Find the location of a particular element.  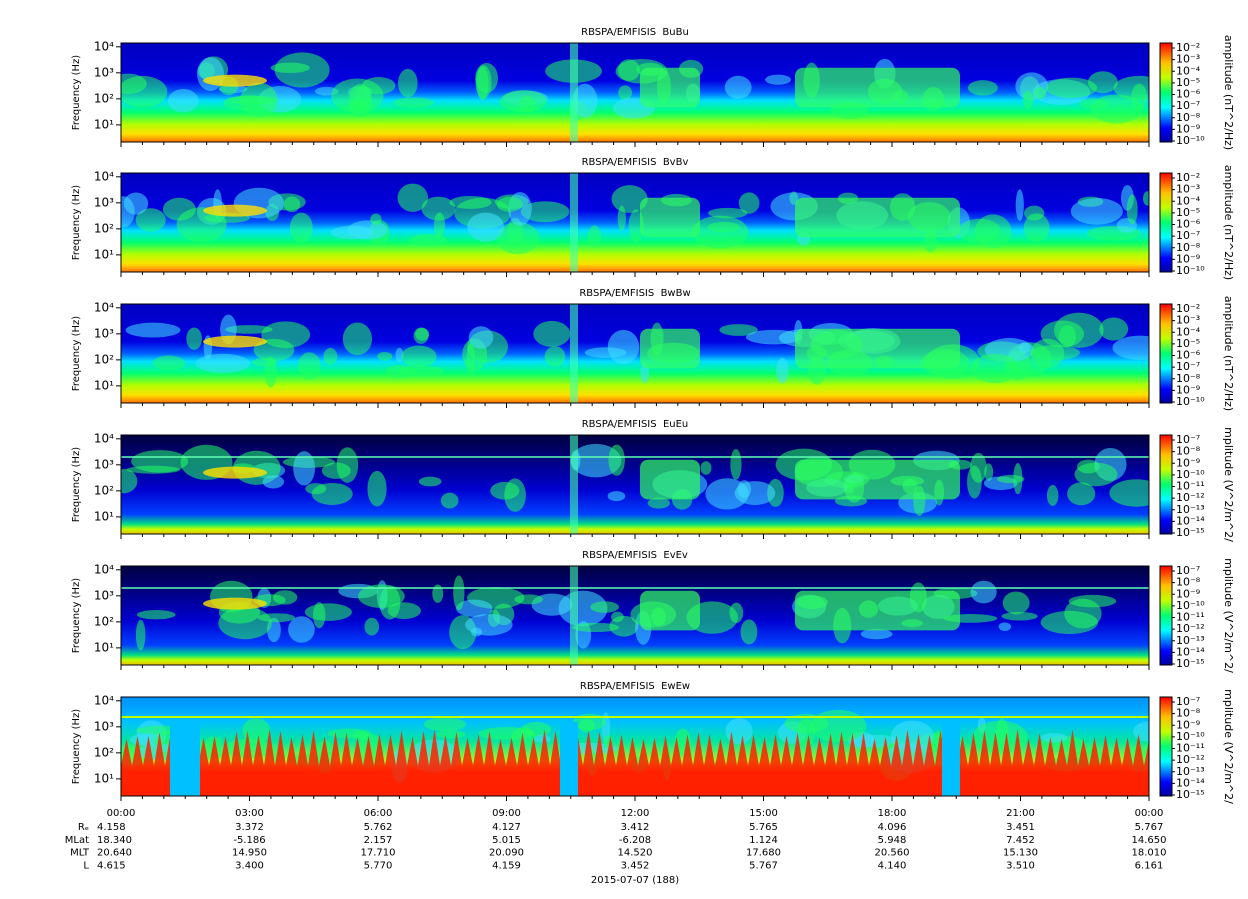

x-tick-label: 12:00 is located at coordinates (635, 813).